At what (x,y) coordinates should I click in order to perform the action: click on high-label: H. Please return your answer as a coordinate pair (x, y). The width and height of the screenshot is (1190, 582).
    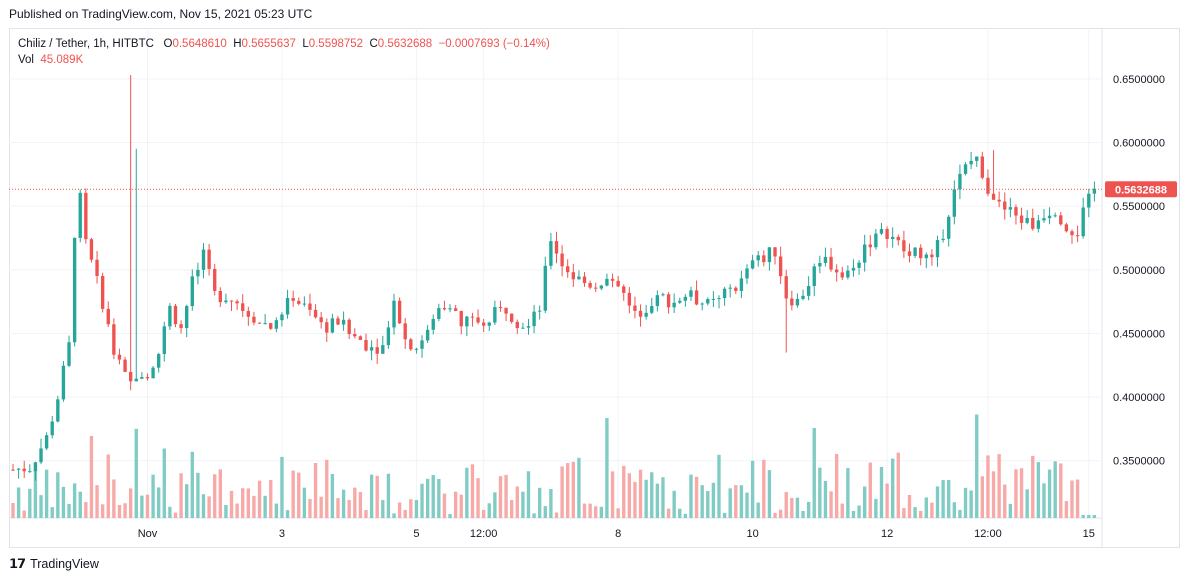
    Looking at the image, I should click on (237, 44).